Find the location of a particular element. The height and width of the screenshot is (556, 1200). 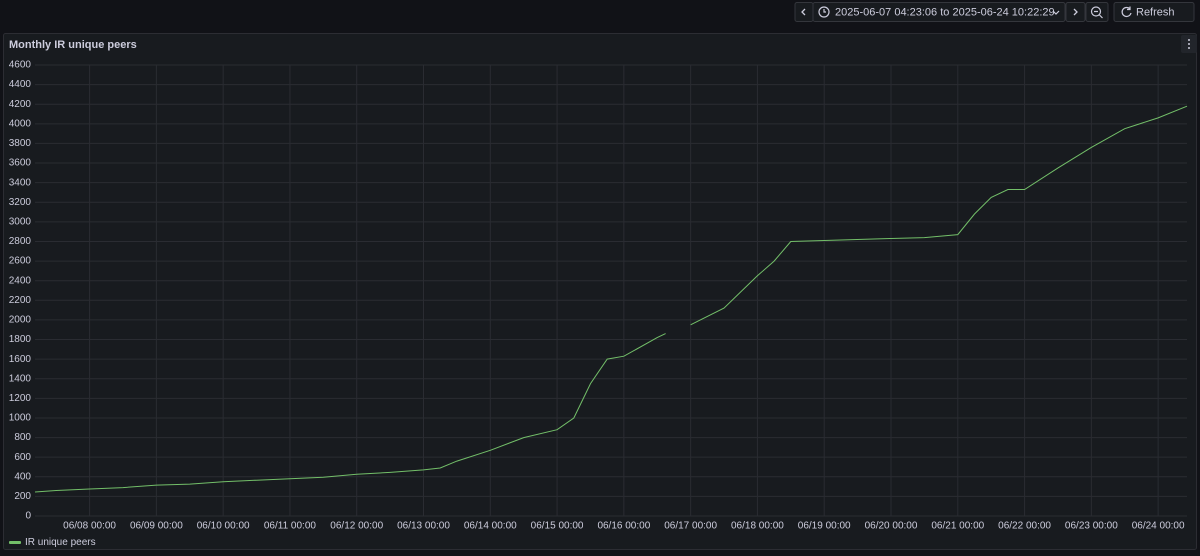

y-tick-label: 400 is located at coordinates (22, 476).